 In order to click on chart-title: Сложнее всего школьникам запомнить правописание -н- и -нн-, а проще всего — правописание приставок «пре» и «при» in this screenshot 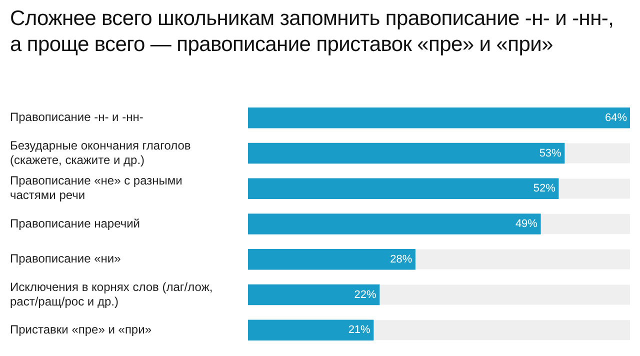, I will do `click(312, 32)`.